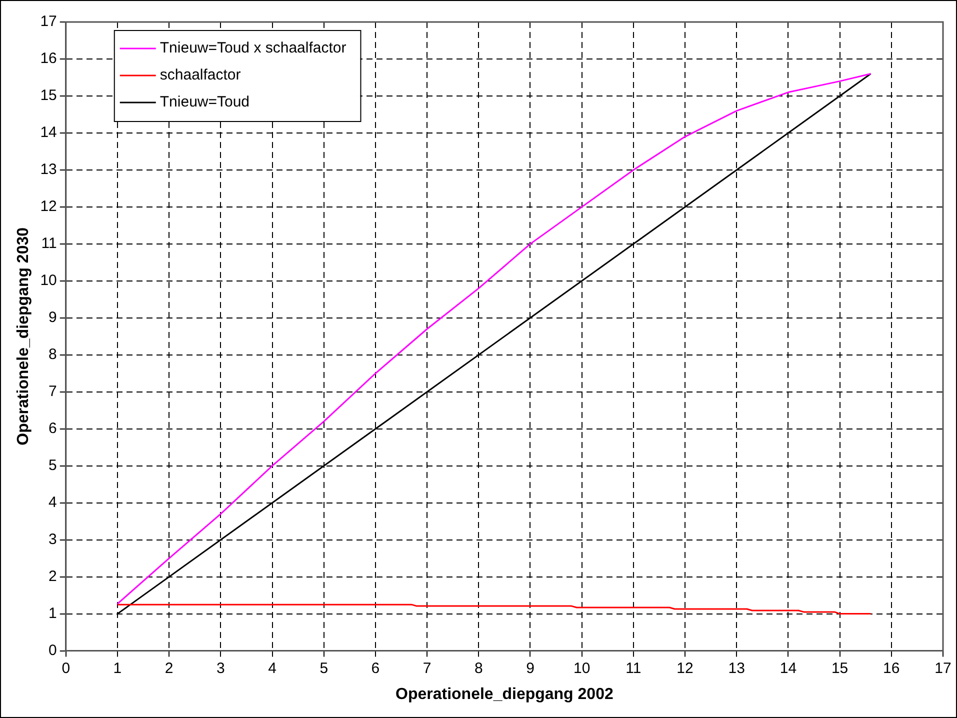 The image size is (957, 718). Describe the element at coordinates (52, 576) in the screenshot. I see `y-tick-label: 2` at that location.